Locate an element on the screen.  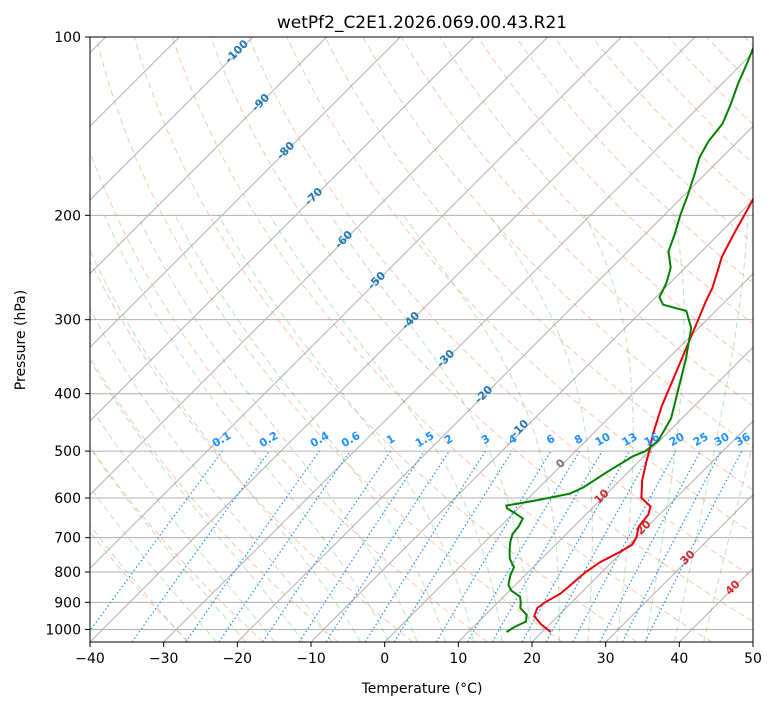
y-tick-label: 100 is located at coordinates (67, 38).